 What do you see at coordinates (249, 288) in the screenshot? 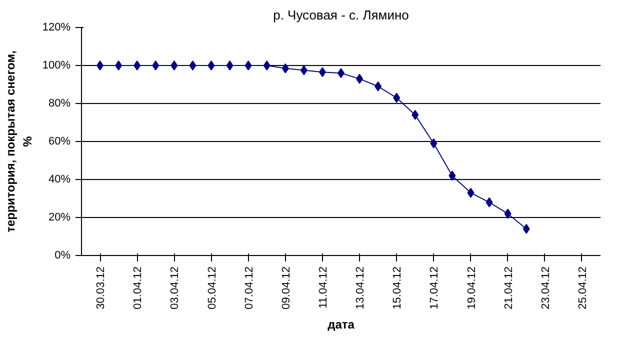
I see `x-tick-label: 07.04.12` at bounding box center [249, 288].